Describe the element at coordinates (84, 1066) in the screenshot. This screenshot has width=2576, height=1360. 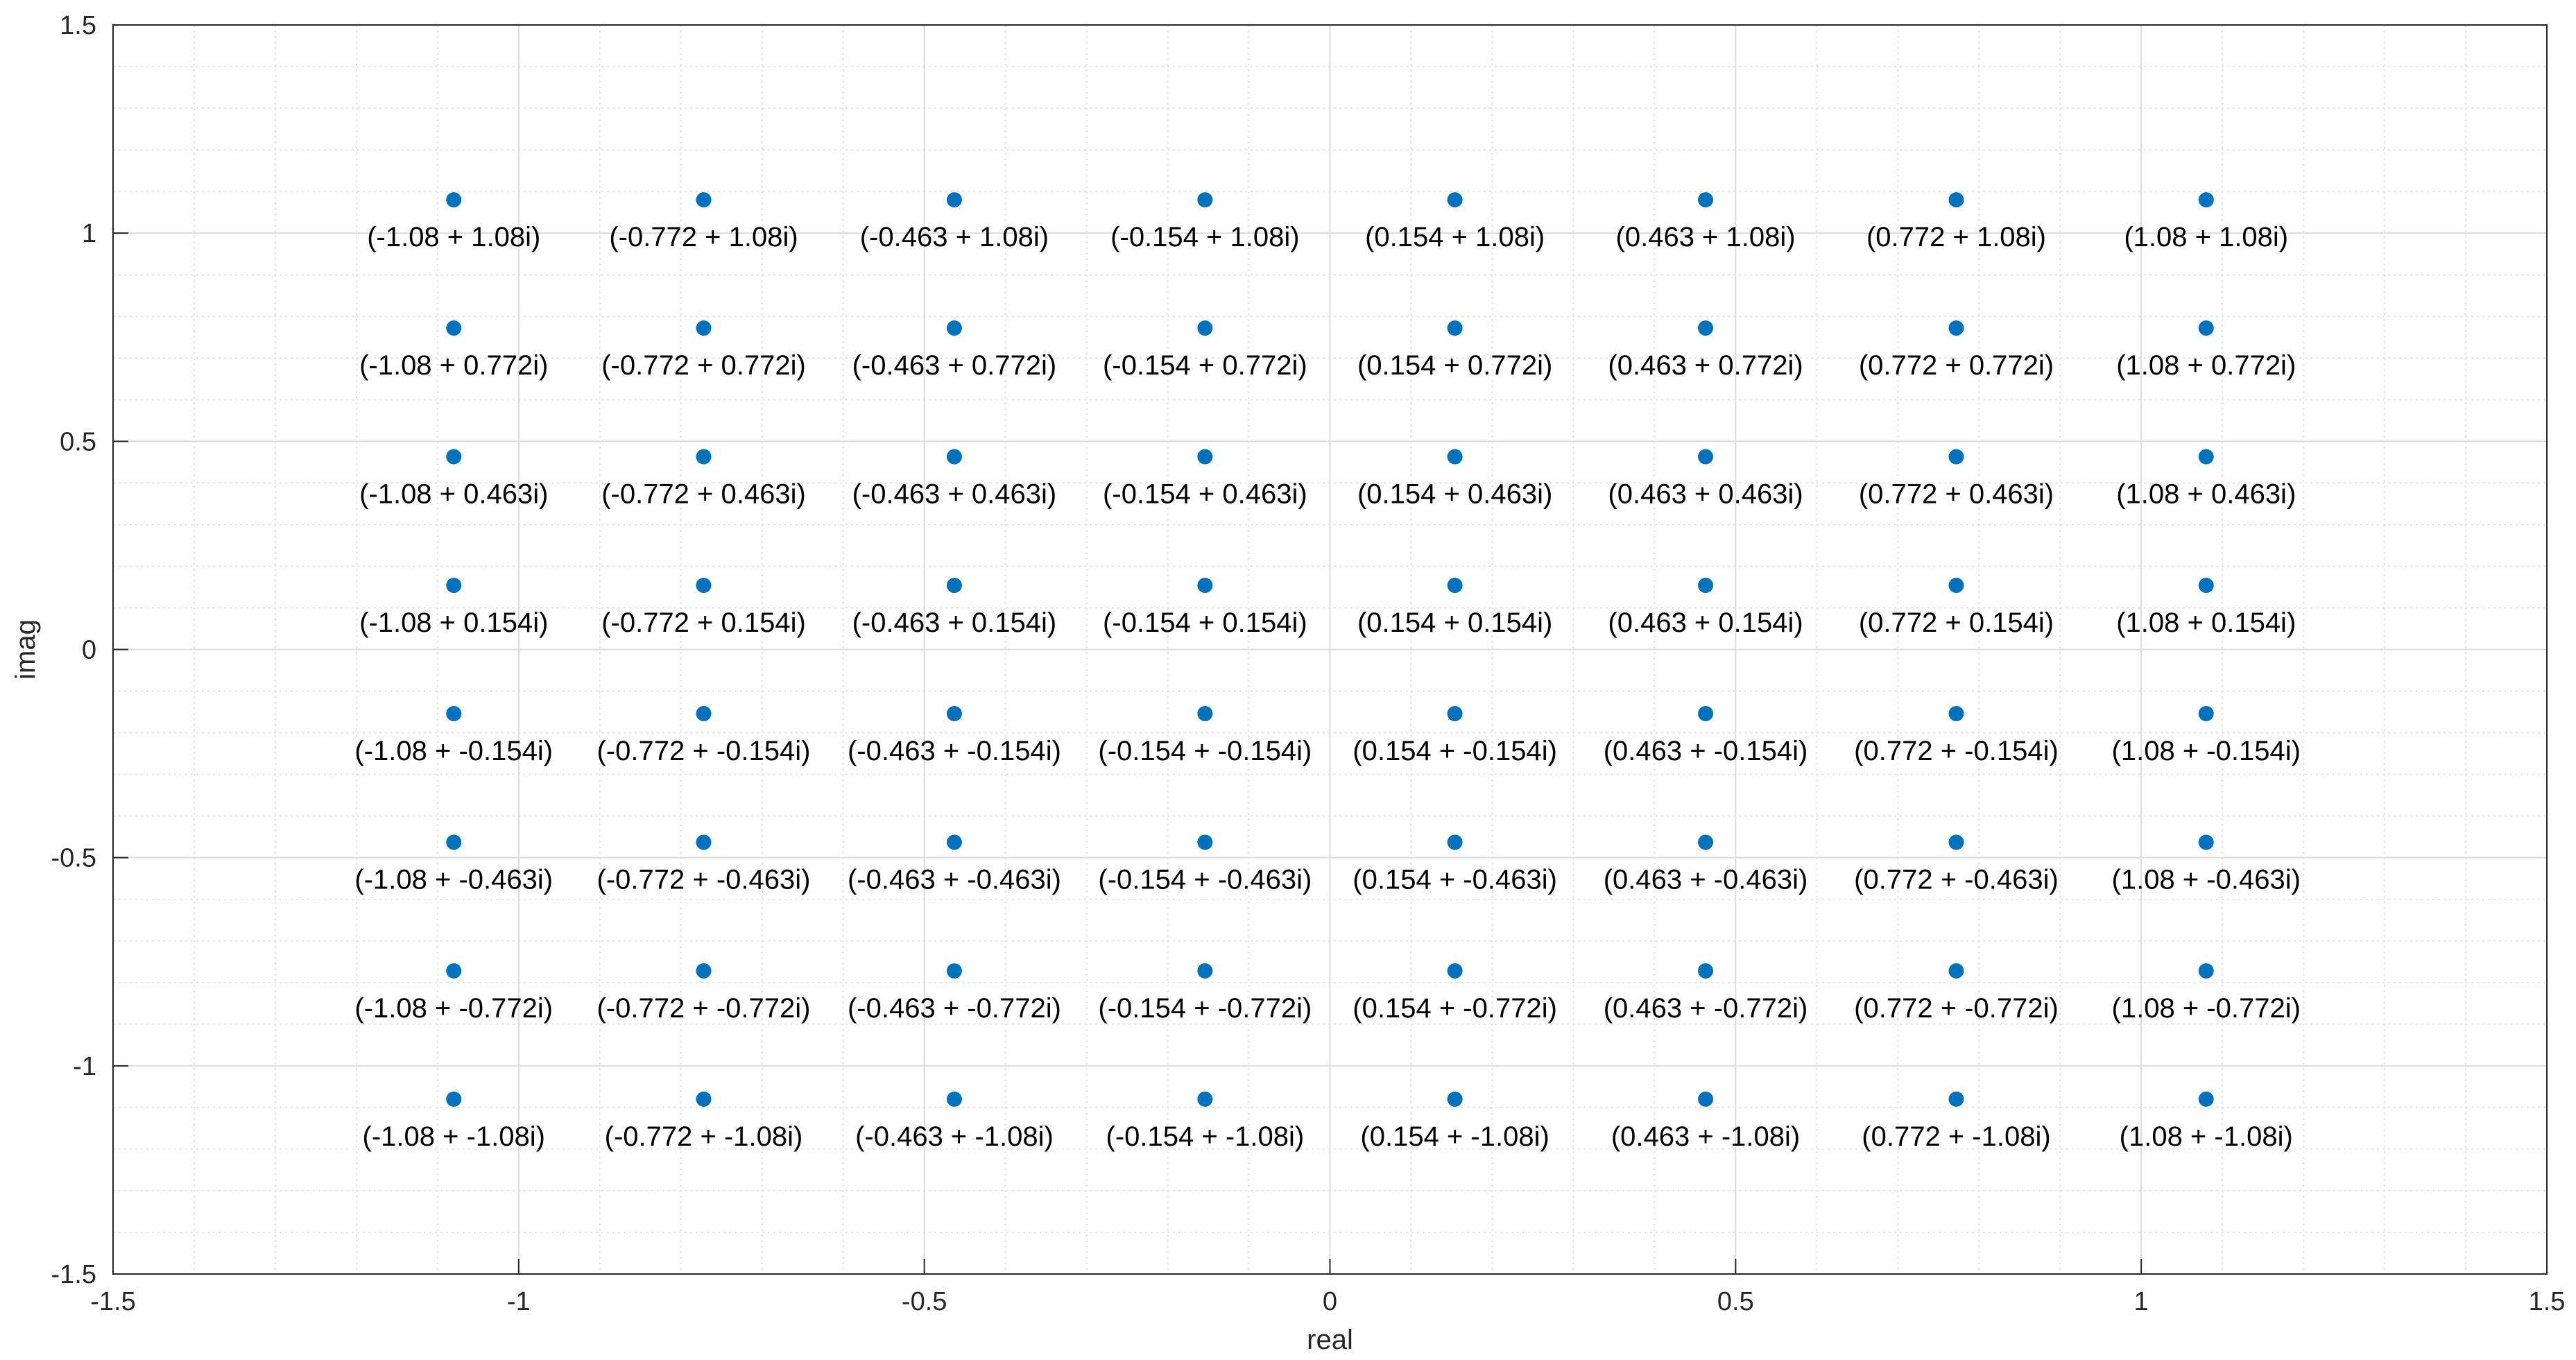
I see `y-tick-label: -1` at that location.